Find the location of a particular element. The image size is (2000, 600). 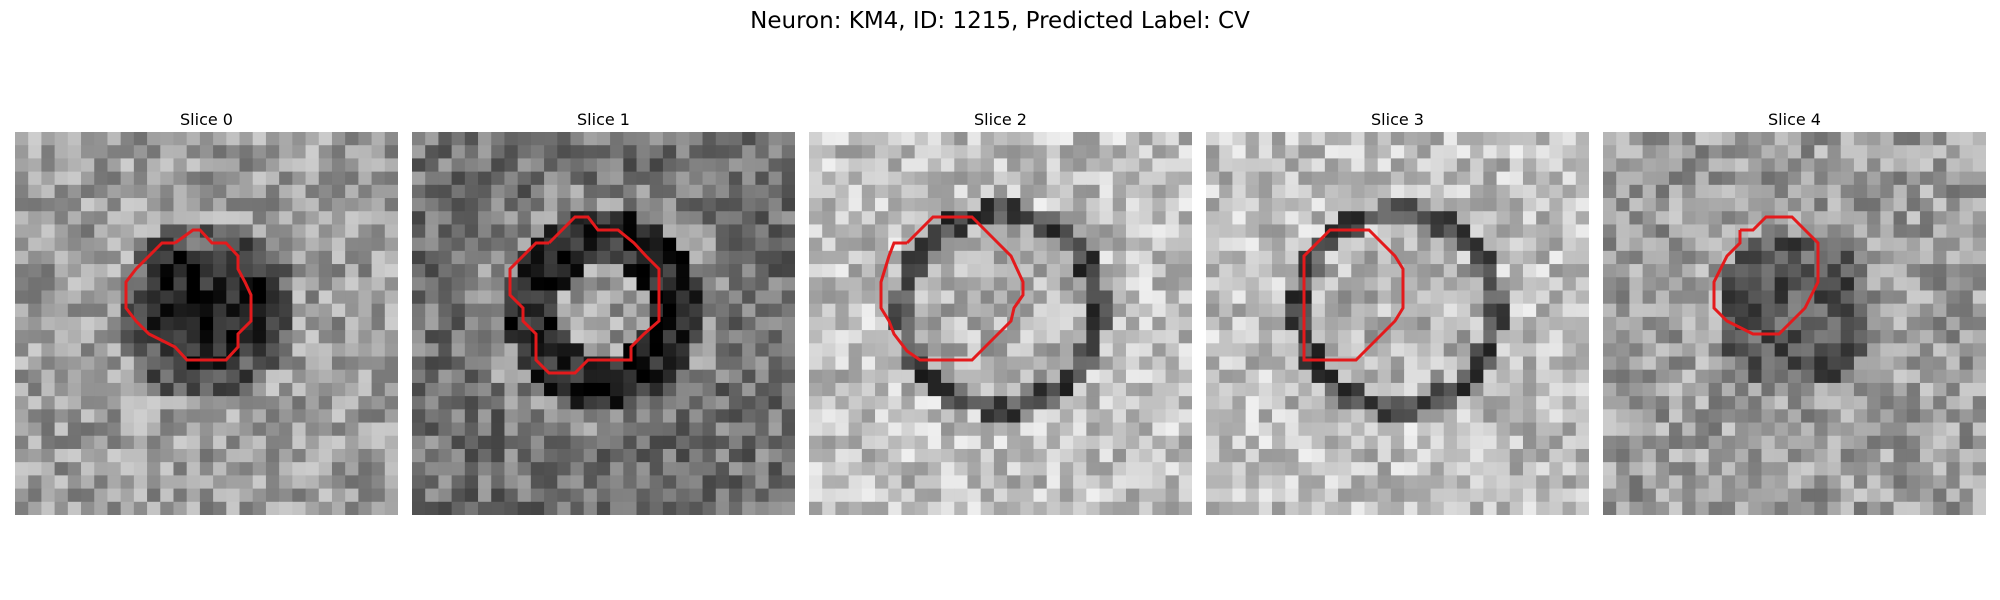

slice-panel-2: Slice 2 is located at coordinates (1000, 311).